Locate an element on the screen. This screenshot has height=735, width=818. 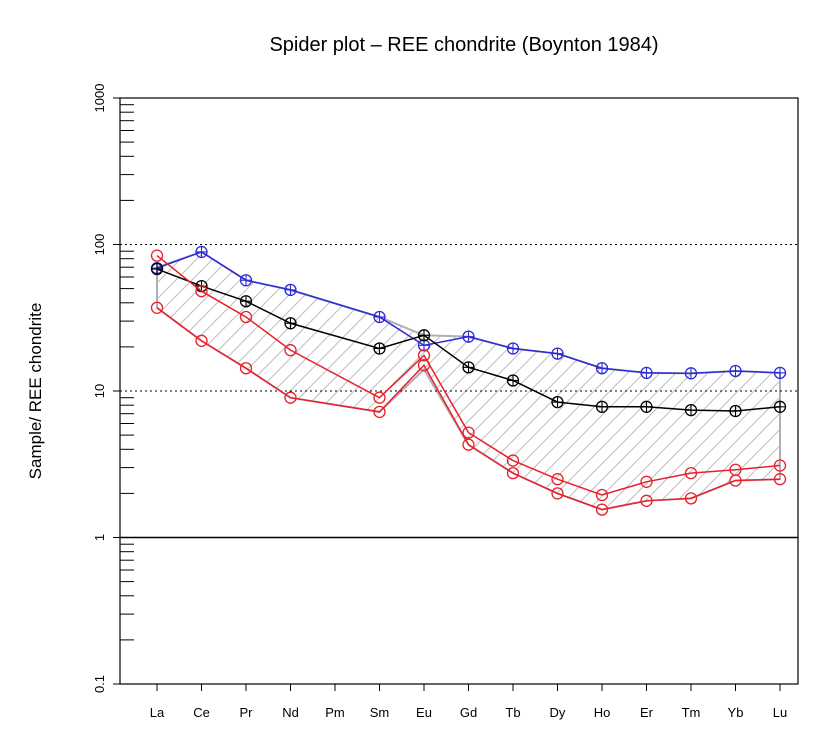
series-line-sample-black is located at coordinates (468, 340).